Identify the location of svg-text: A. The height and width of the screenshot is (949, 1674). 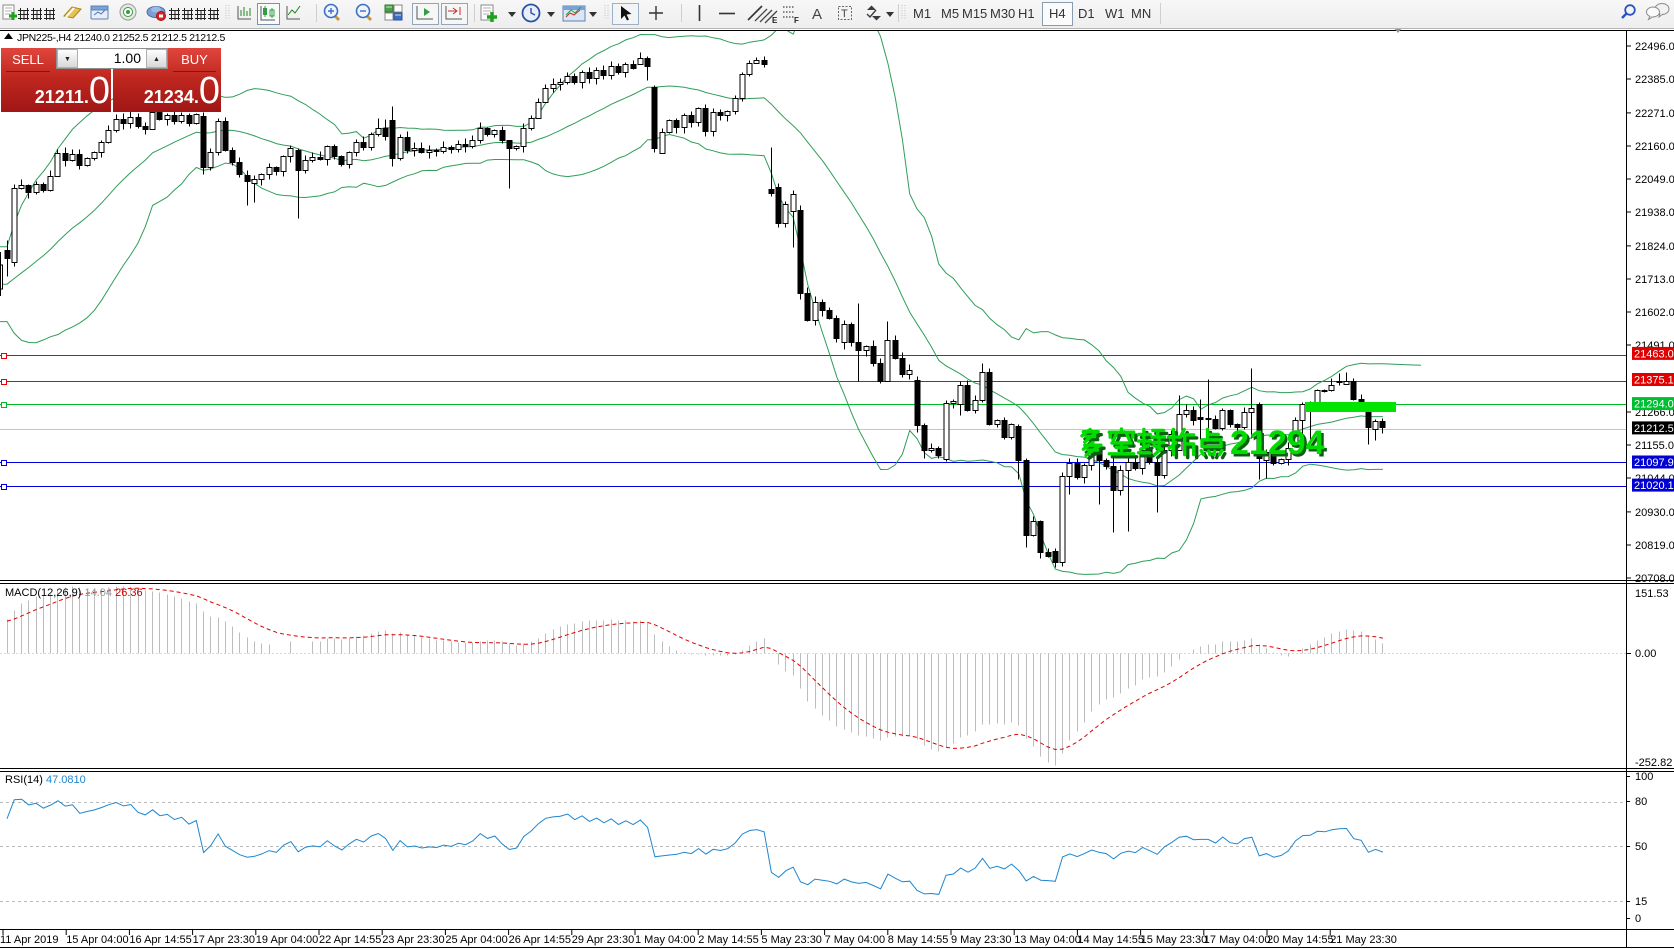
(817, 14).